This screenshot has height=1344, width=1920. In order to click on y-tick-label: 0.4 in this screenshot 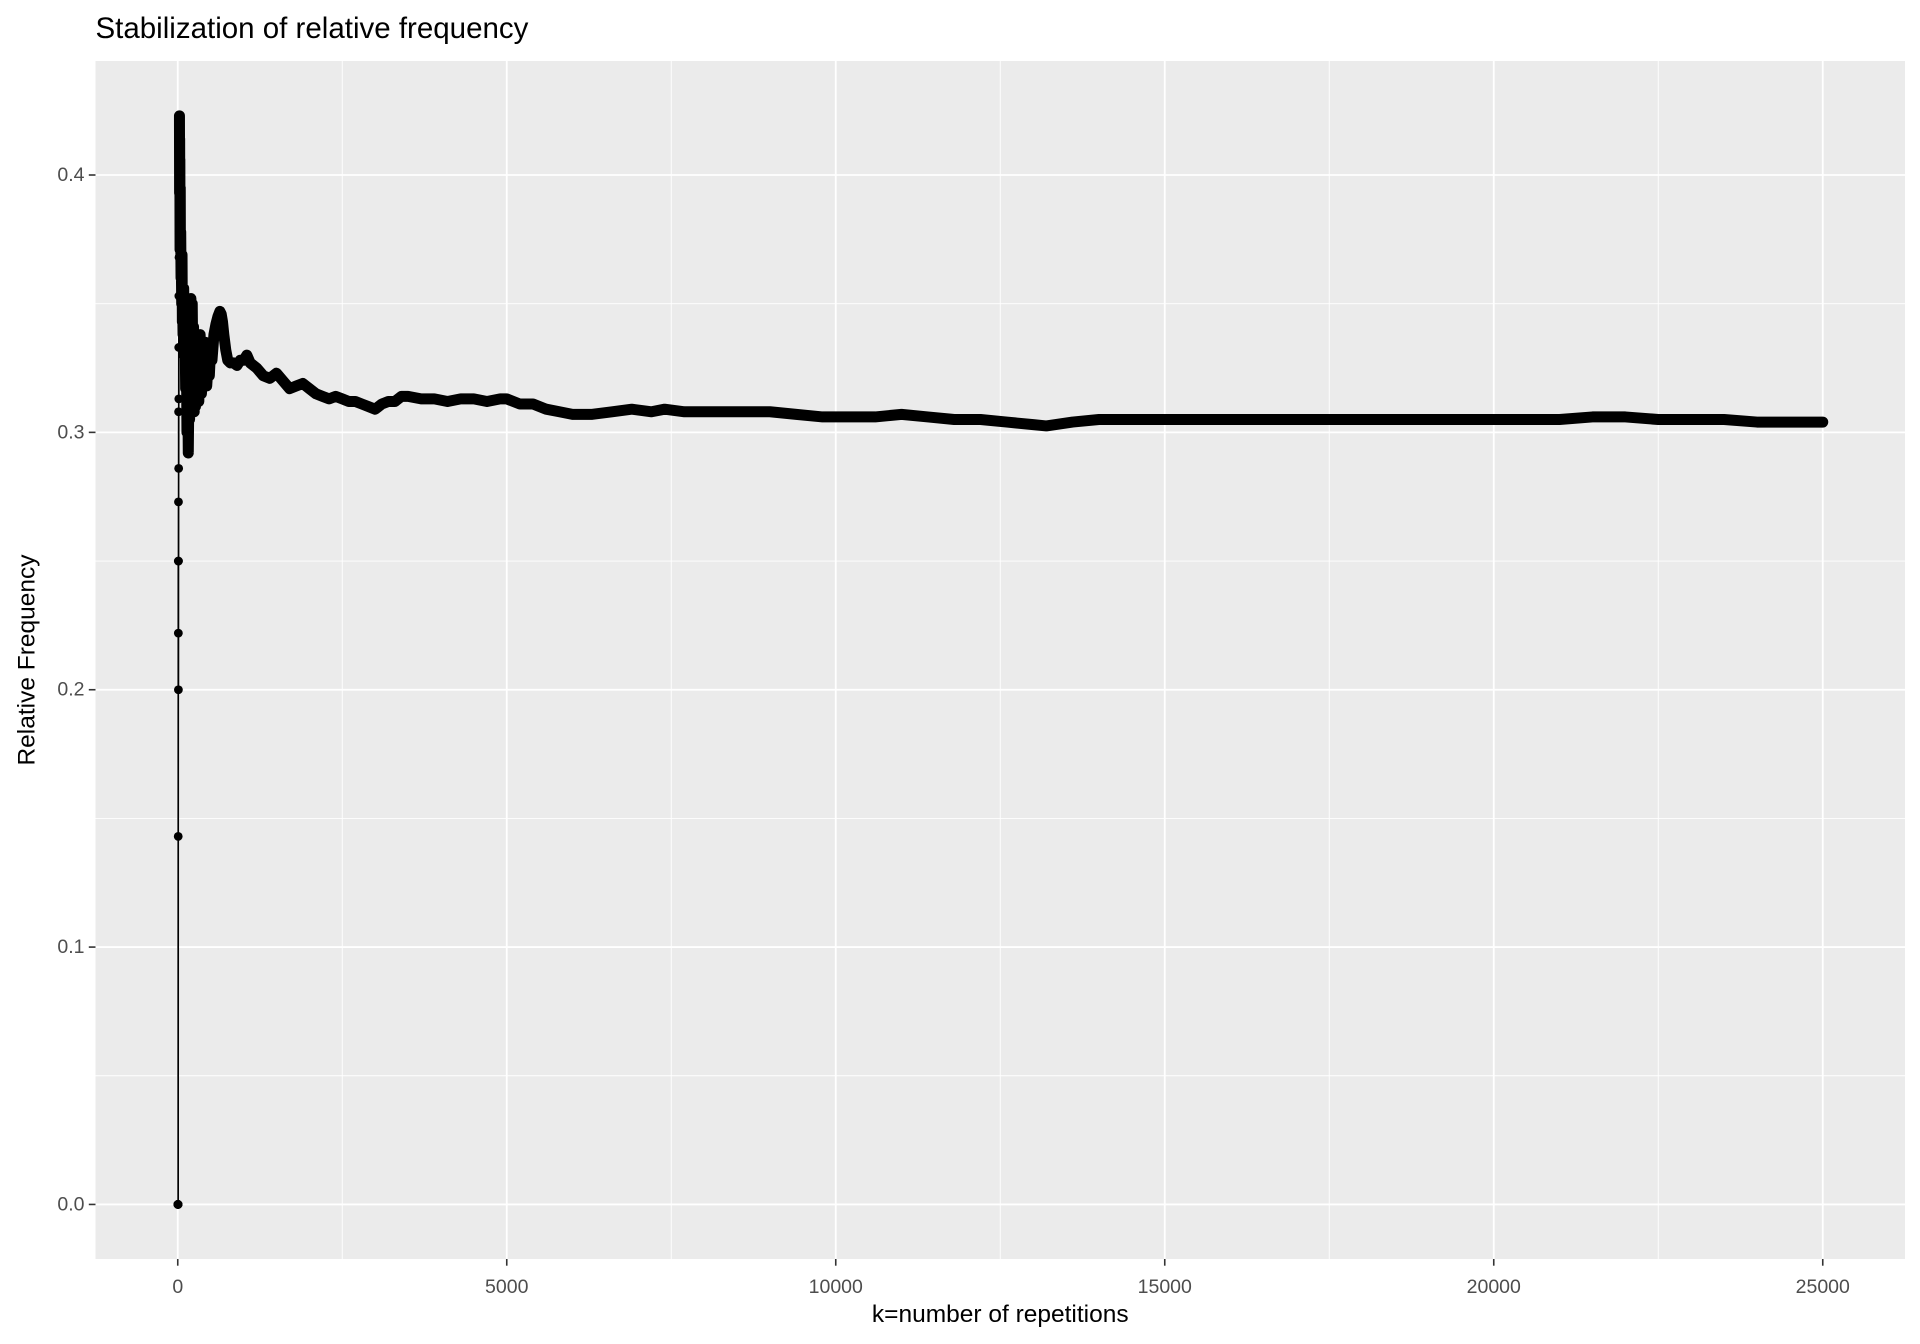, I will do `click(70, 175)`.